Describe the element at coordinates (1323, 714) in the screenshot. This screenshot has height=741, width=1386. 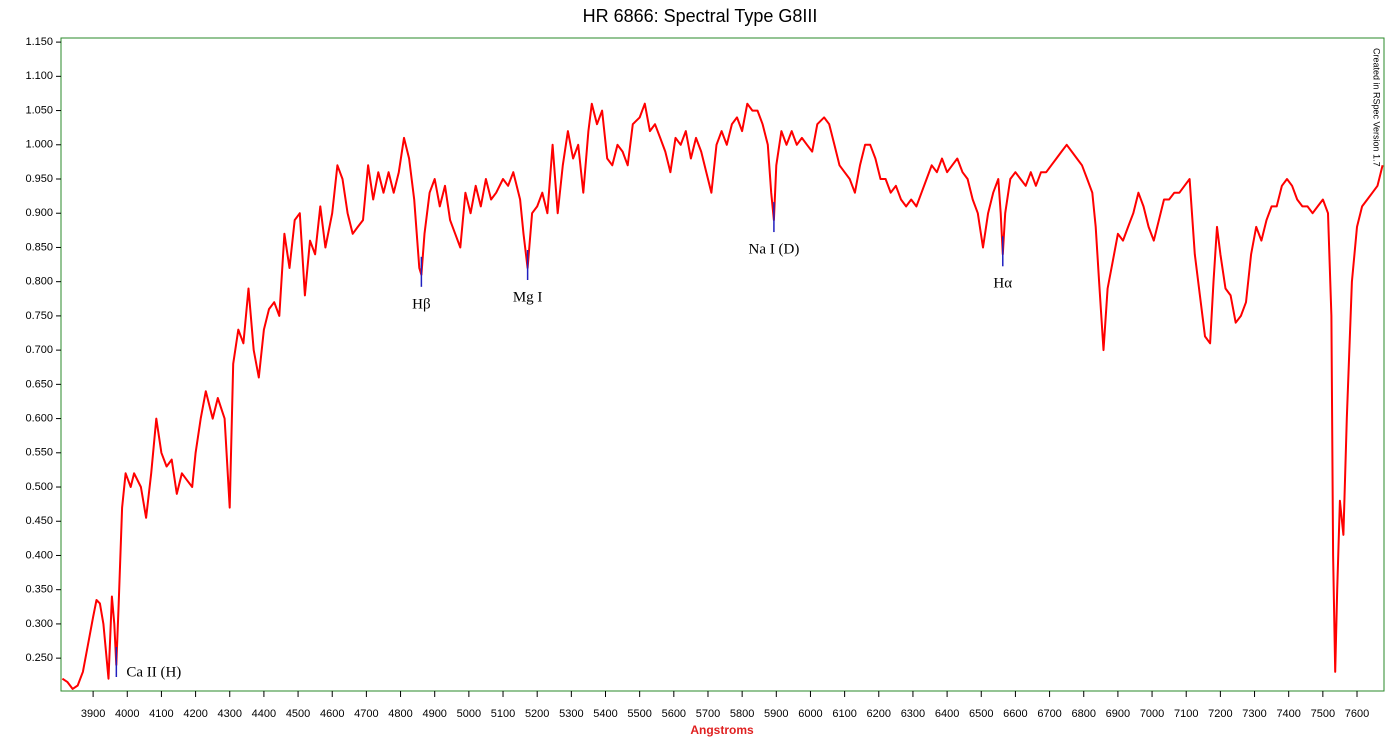
I see `x-tick-label: 7500` at that location.